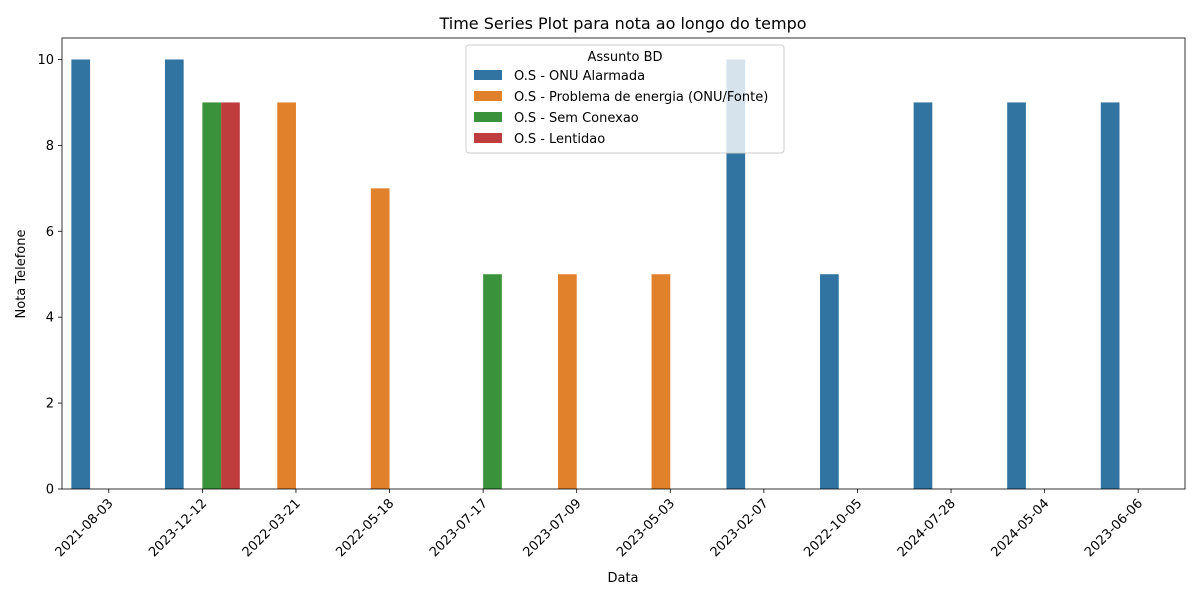  What do you see at coordinates (21, 274) in the screenshot?
I see `y-axis-label: Nota Telefone` at bounding box center [21, 274].